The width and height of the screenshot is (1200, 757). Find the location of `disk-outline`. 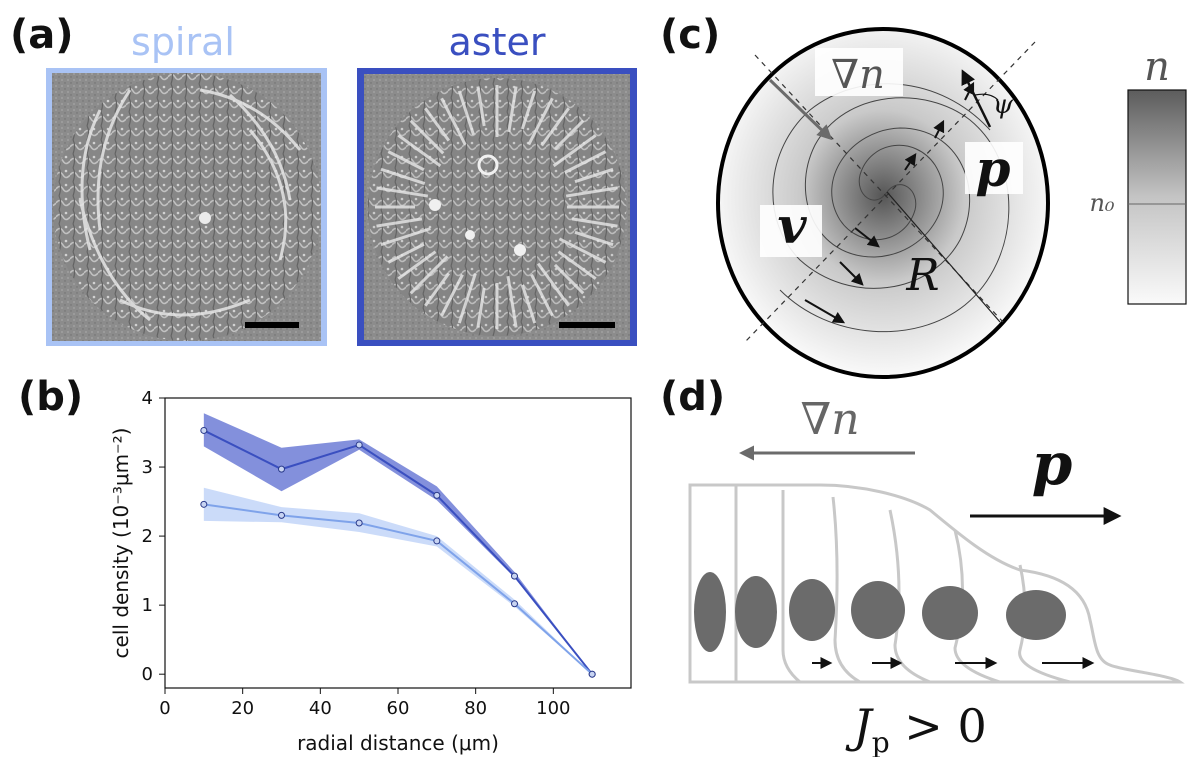

disk-outline is located at coordinates (883, 203).